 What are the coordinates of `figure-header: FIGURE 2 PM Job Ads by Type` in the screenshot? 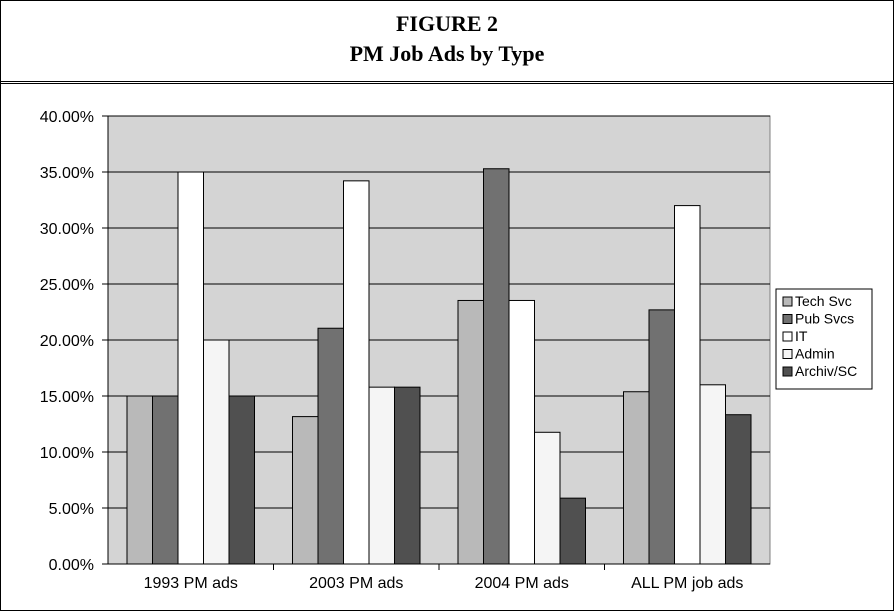 It's located at (447, 42).